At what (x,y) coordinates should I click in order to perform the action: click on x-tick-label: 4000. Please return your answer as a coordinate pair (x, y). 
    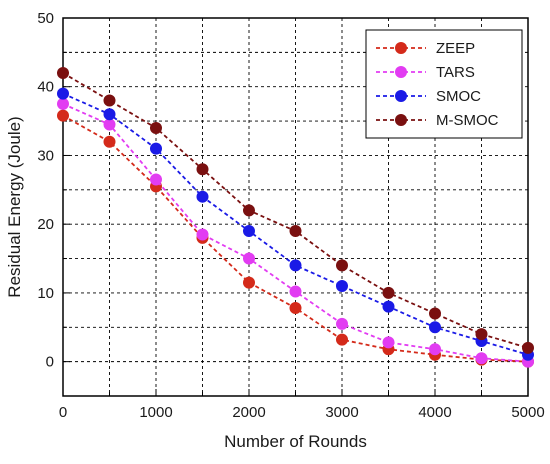
    Looking at the image, I should click on (434, 412).